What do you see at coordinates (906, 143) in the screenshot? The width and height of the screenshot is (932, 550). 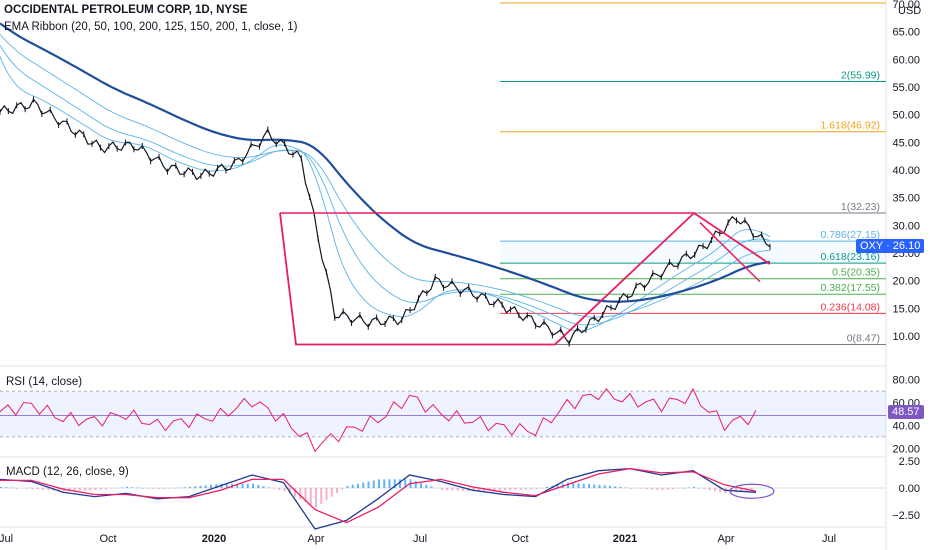 I see `price-tick-label: 45.00` at bounding box center [906, 143].